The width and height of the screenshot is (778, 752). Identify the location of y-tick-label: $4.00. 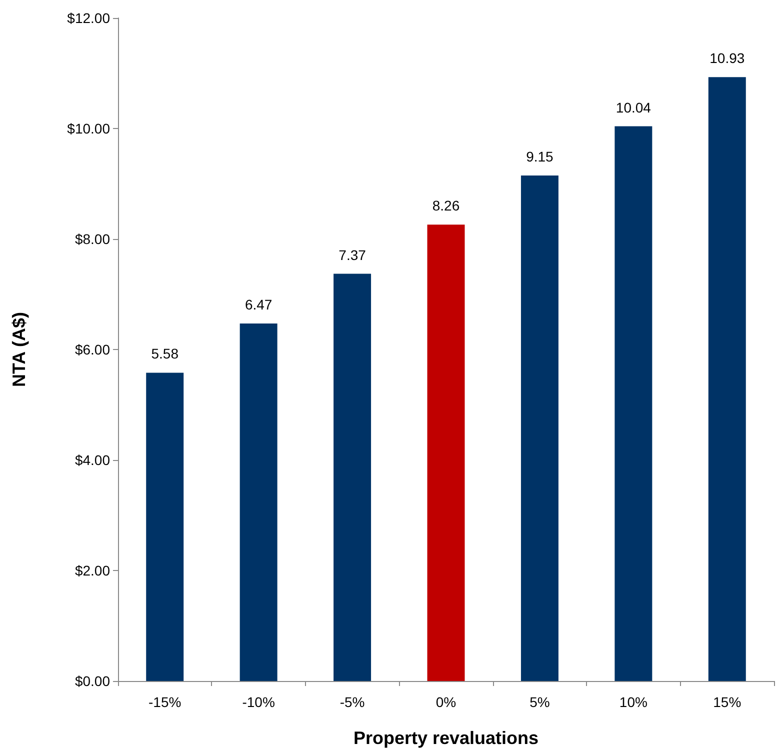
(92, 460).